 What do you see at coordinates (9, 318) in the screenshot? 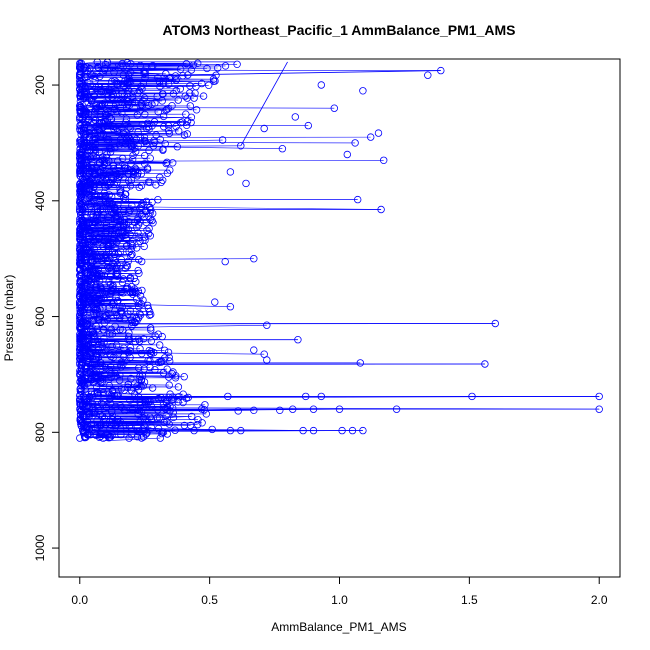
I see `y-axis-label: Pressure (mbar)` at bounding box center [9, 318].